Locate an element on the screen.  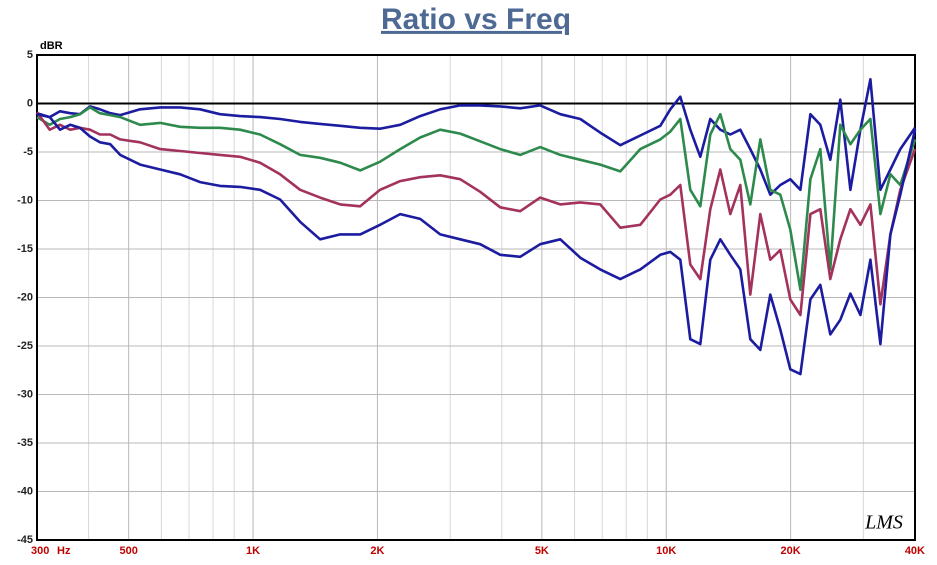
y-tick-label: -20 is located at coordinates (25, 297).